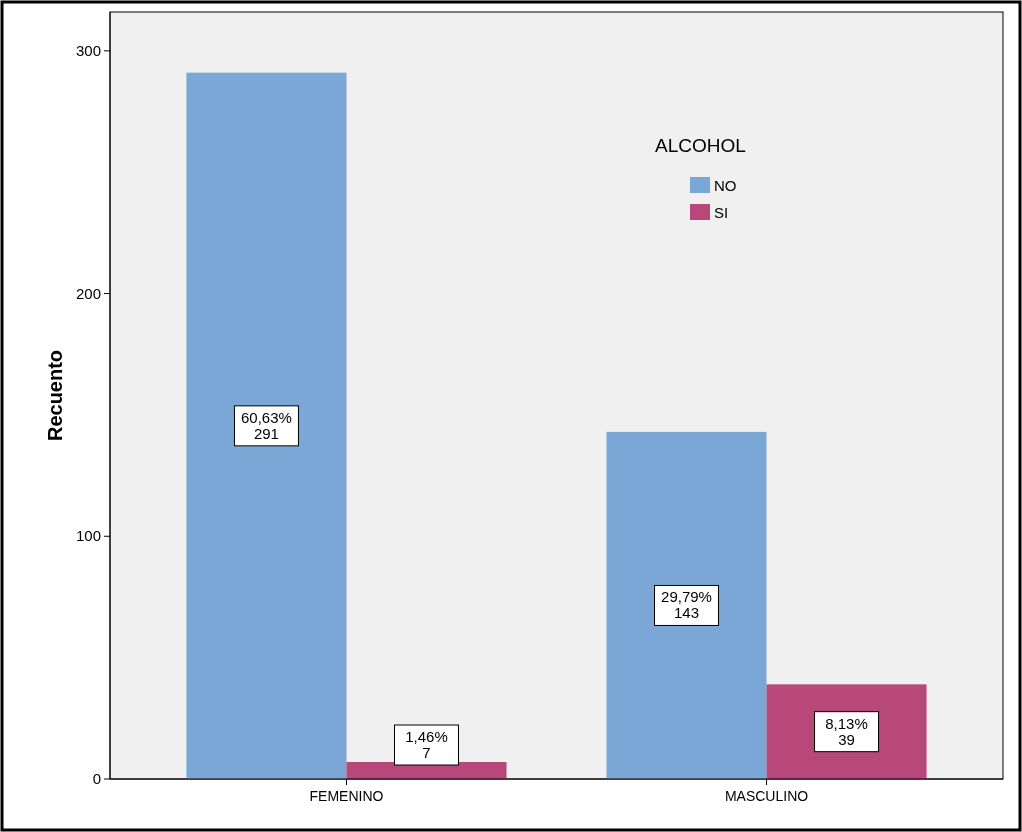 Image resolution: width=1022 pixels, height=832 pixels. I want to click on legend-label: NO, so click(725, 185).